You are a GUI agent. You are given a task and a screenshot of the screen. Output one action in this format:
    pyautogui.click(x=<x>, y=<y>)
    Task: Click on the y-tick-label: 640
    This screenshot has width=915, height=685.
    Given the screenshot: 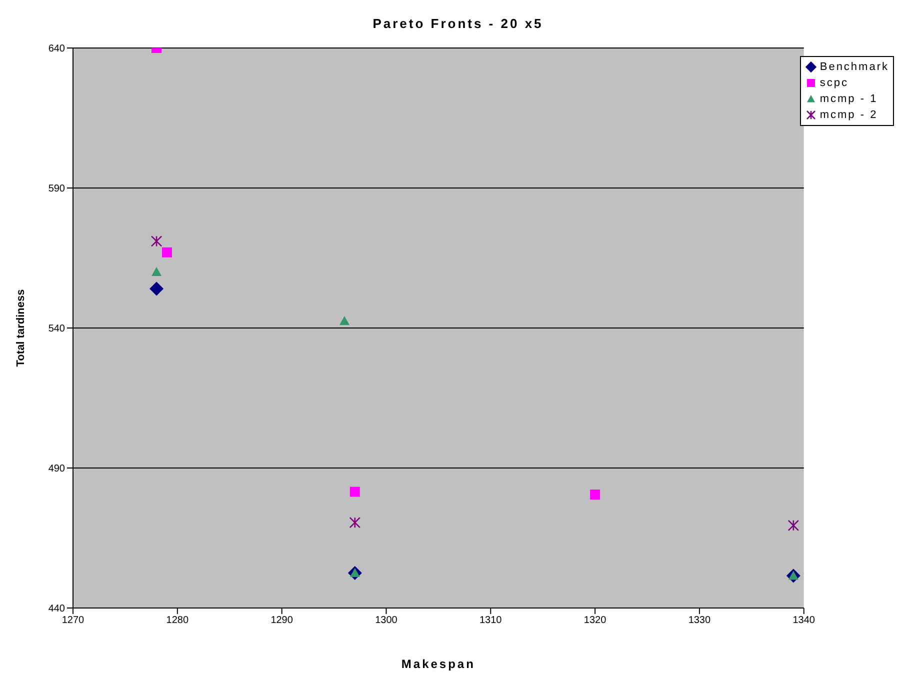 What is the action you would take?
    pyautogui.click(x=57, y=49)
    